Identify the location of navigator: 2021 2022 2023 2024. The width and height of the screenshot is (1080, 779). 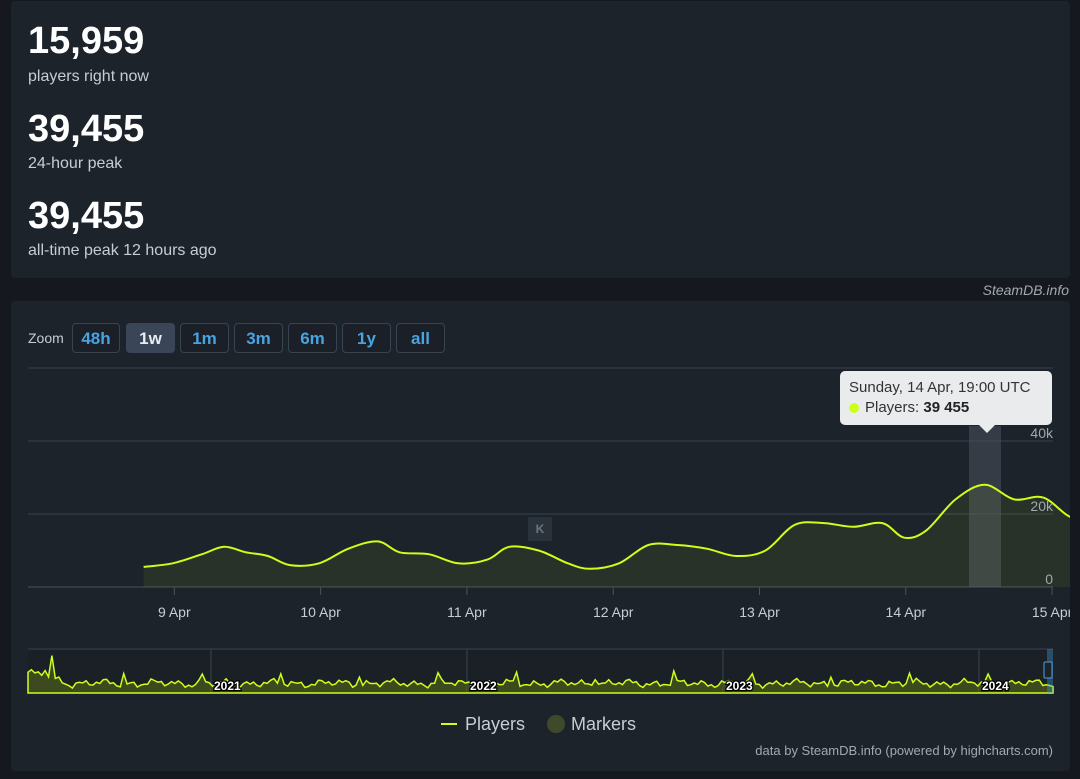
(540, 671).